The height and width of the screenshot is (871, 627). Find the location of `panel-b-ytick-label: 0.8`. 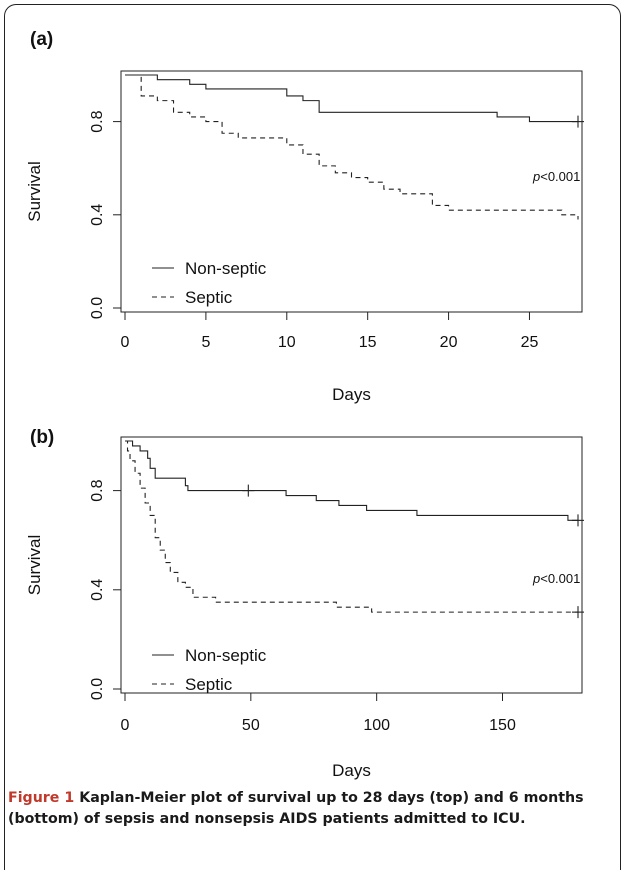

panel-b-ytick-label: 0.8 is located at coordinates (97, 490).